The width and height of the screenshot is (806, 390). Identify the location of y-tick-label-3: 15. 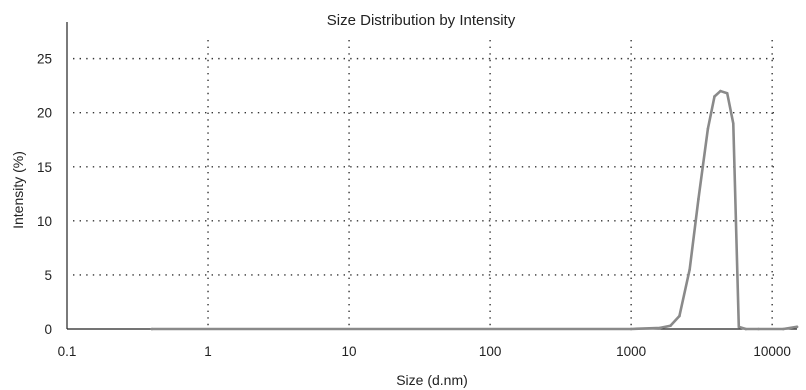
(44, 167).